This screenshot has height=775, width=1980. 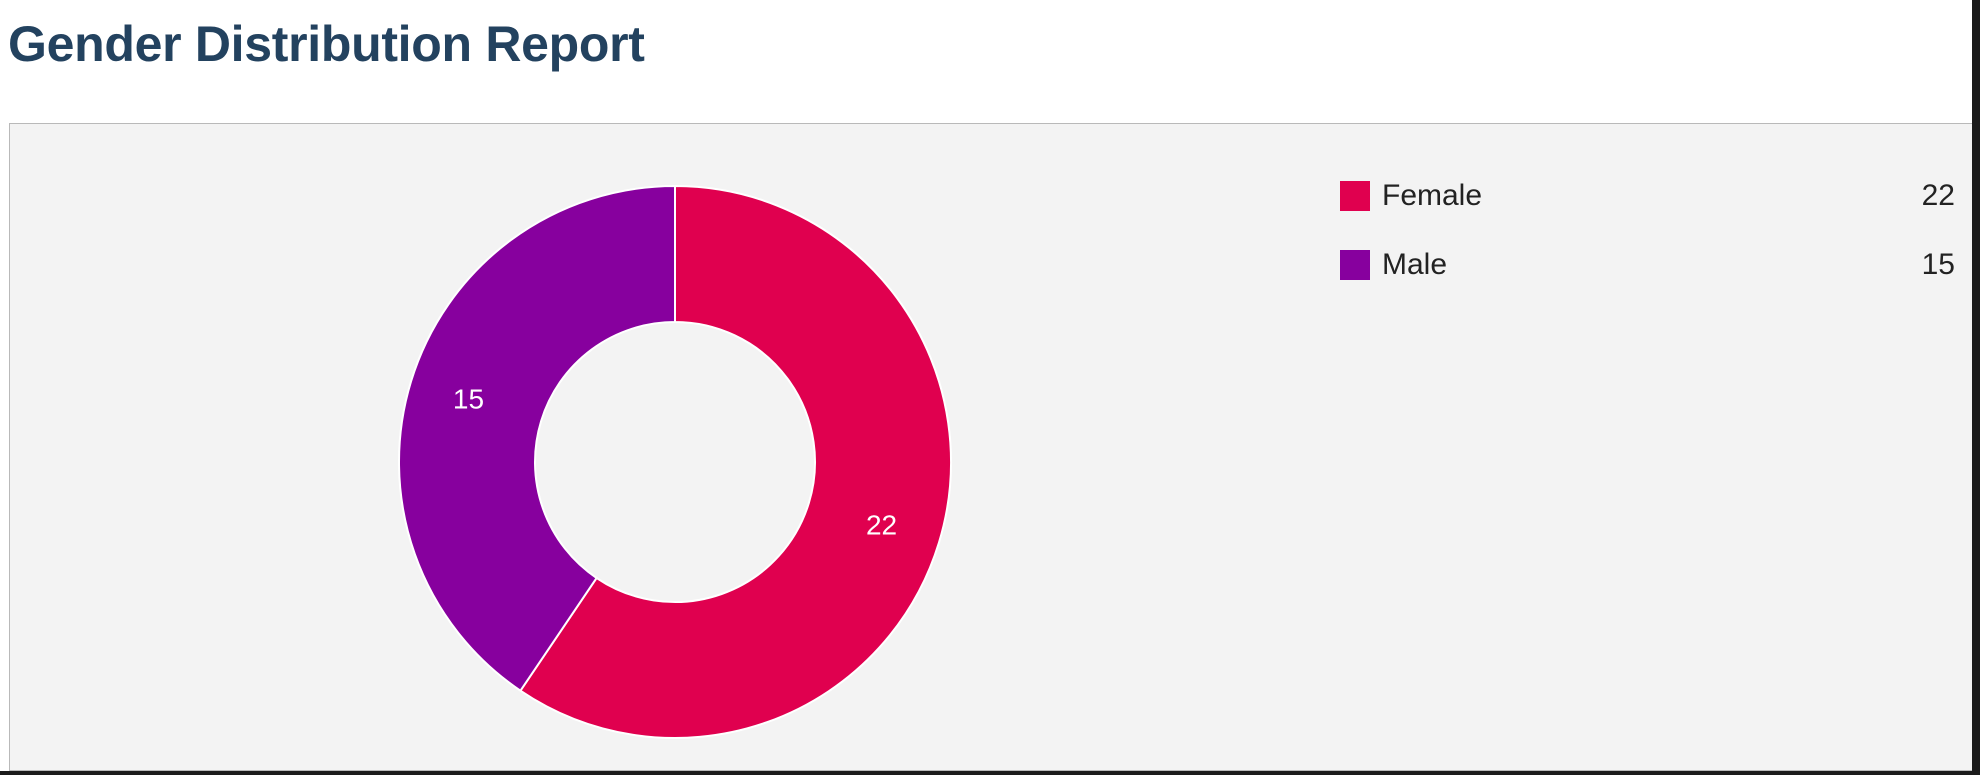 I want to click on donut-slice-male, so click(x=537, y=438).